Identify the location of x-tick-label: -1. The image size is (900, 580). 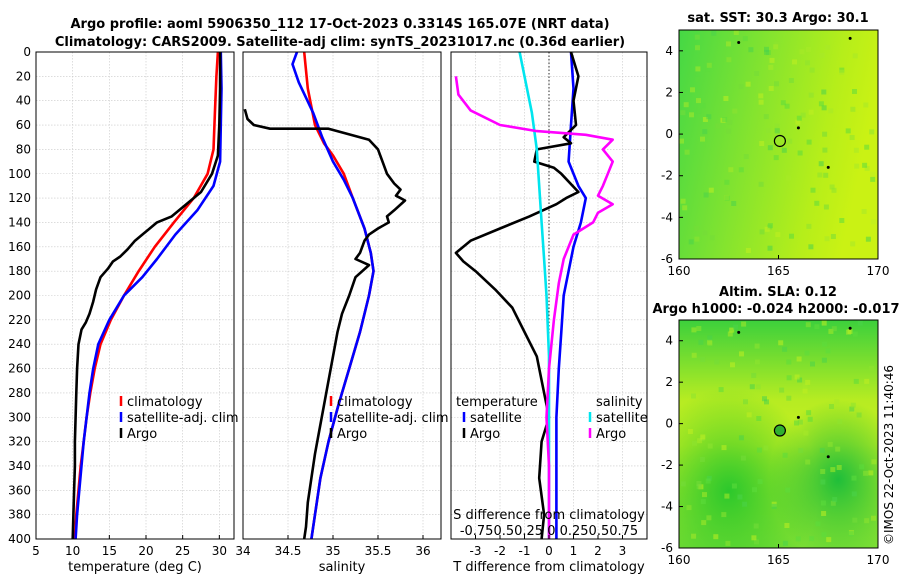
(525, 551).